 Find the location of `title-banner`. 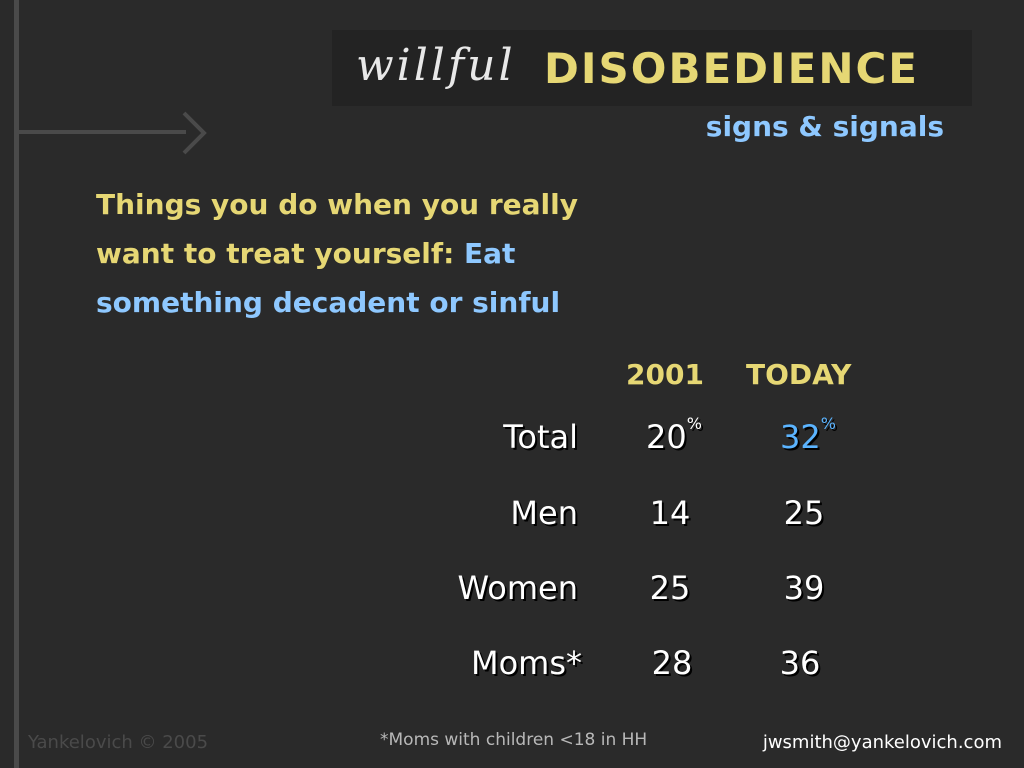

title-banner is located at coordinates (652, 68).